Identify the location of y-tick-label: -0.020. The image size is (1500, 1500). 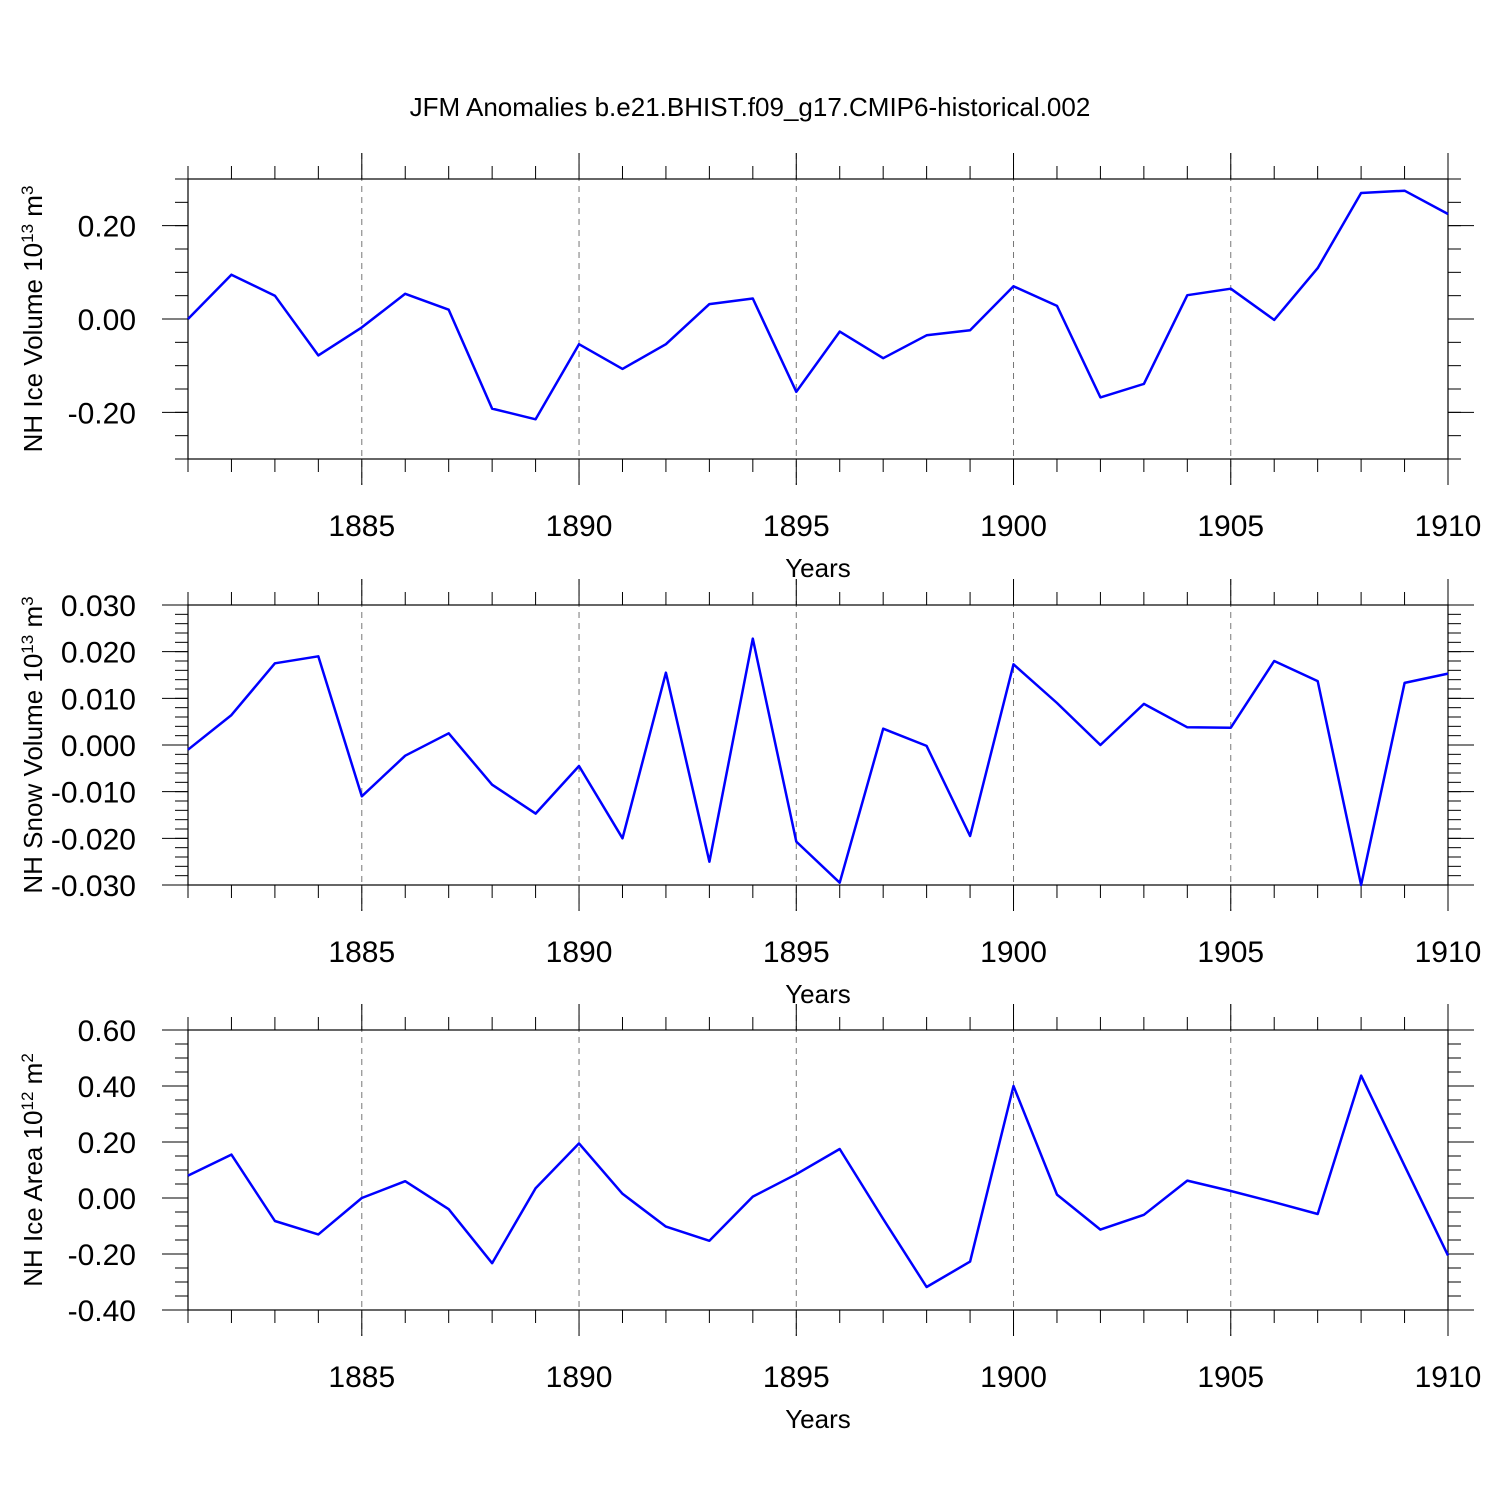
(93, 839).